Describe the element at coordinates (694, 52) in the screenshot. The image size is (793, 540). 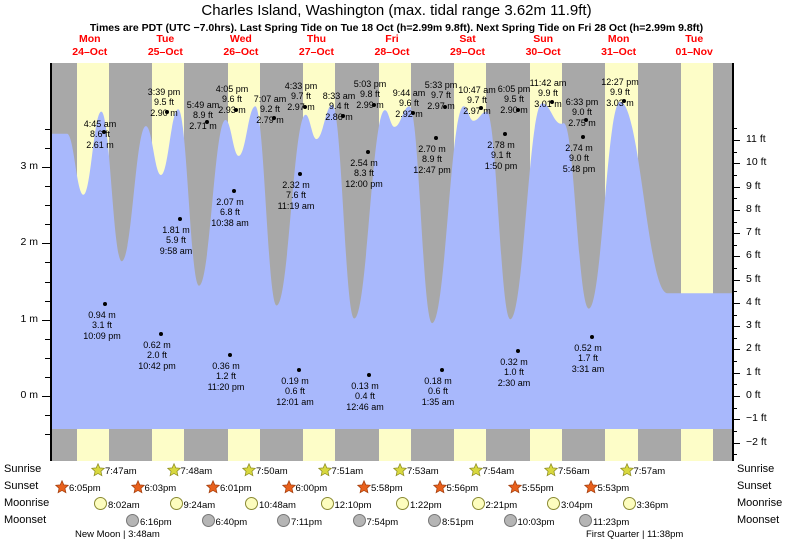
I see `day-header-date: 01–Nov` at that location.